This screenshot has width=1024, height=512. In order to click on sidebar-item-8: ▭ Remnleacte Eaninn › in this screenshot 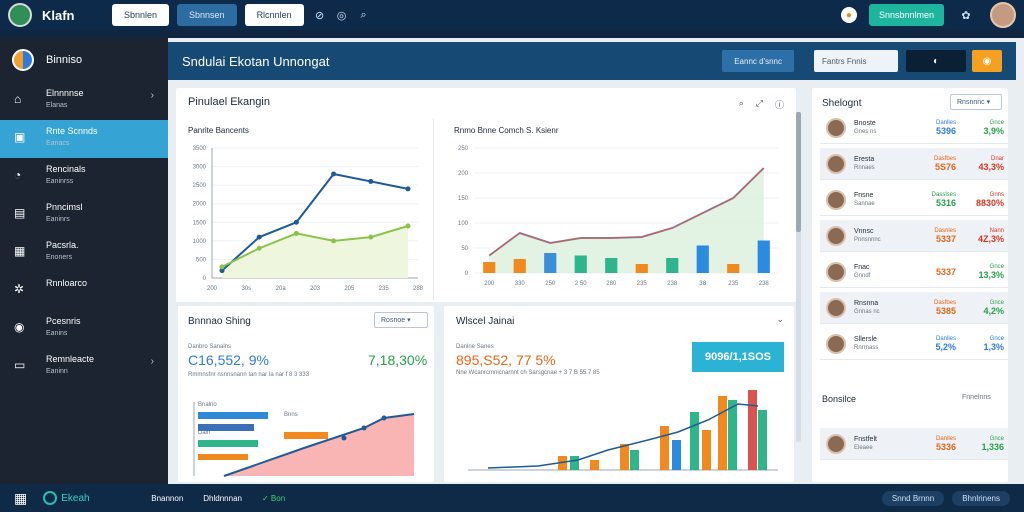, I will do `click(84, 367)`.